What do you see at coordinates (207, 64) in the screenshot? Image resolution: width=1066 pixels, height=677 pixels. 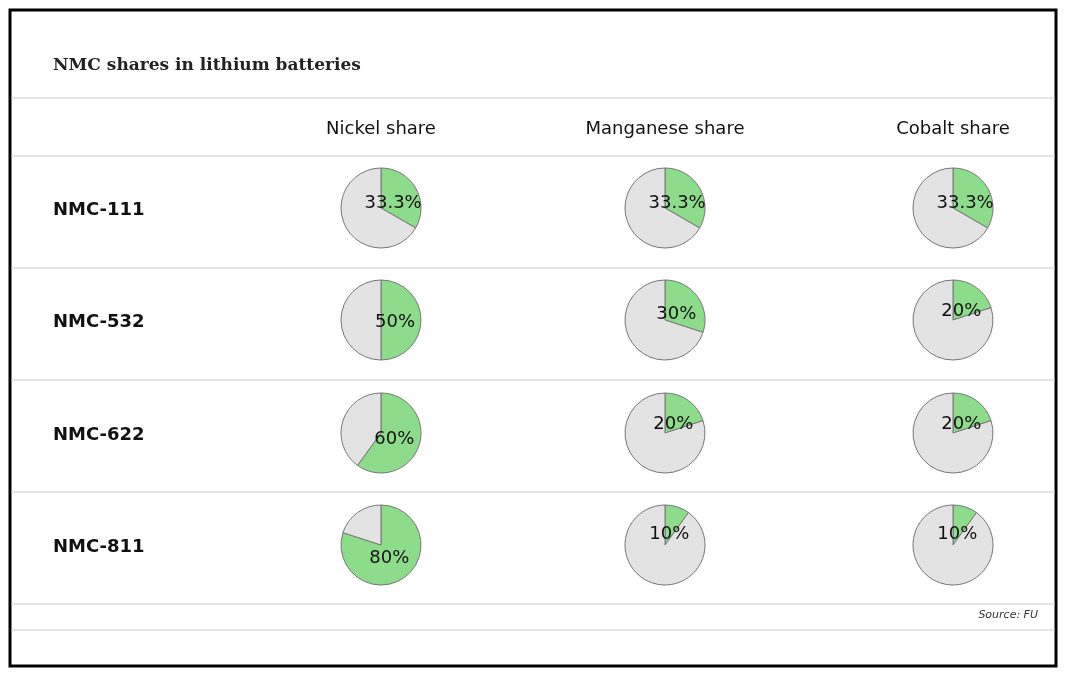 I see `text: NMC shares in lithium batteries` at bounding box center [207, 64].